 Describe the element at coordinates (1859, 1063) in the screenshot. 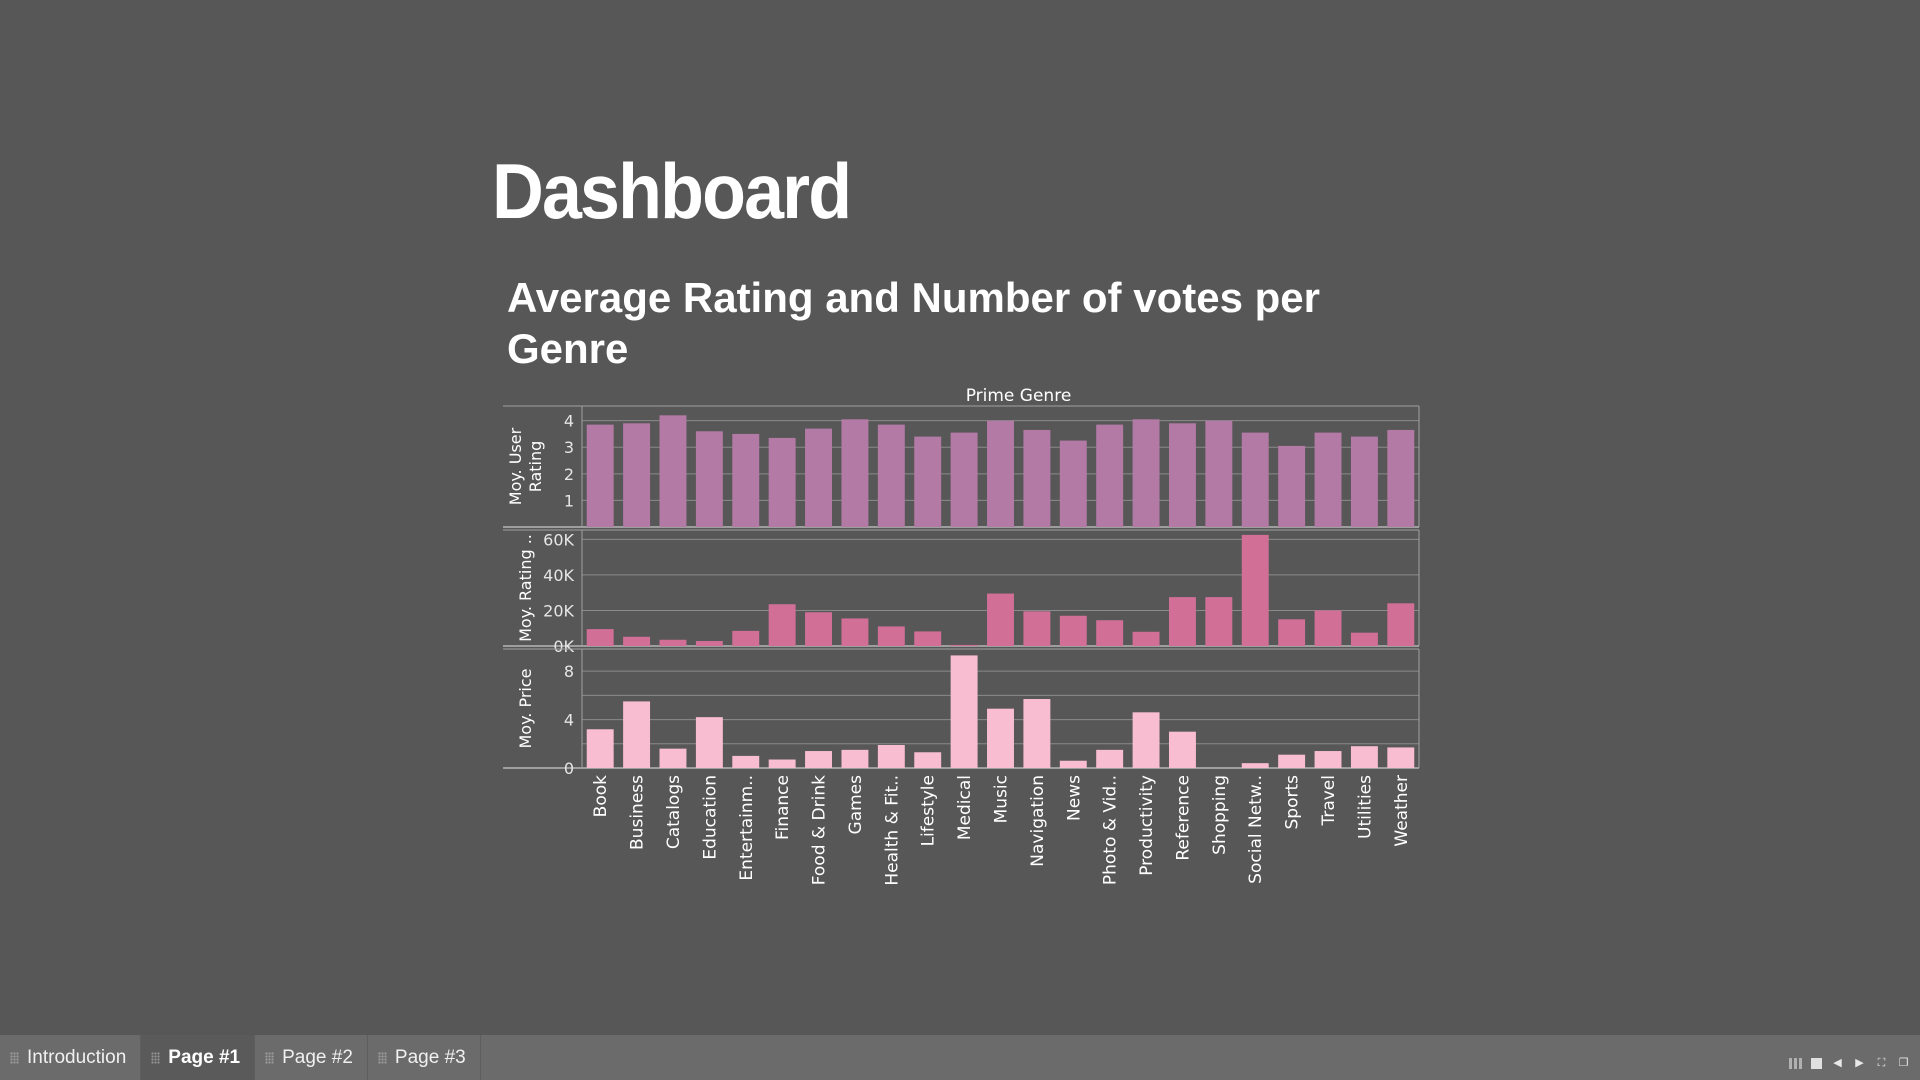

I see `next-sheet-icon: ▶` at that location.